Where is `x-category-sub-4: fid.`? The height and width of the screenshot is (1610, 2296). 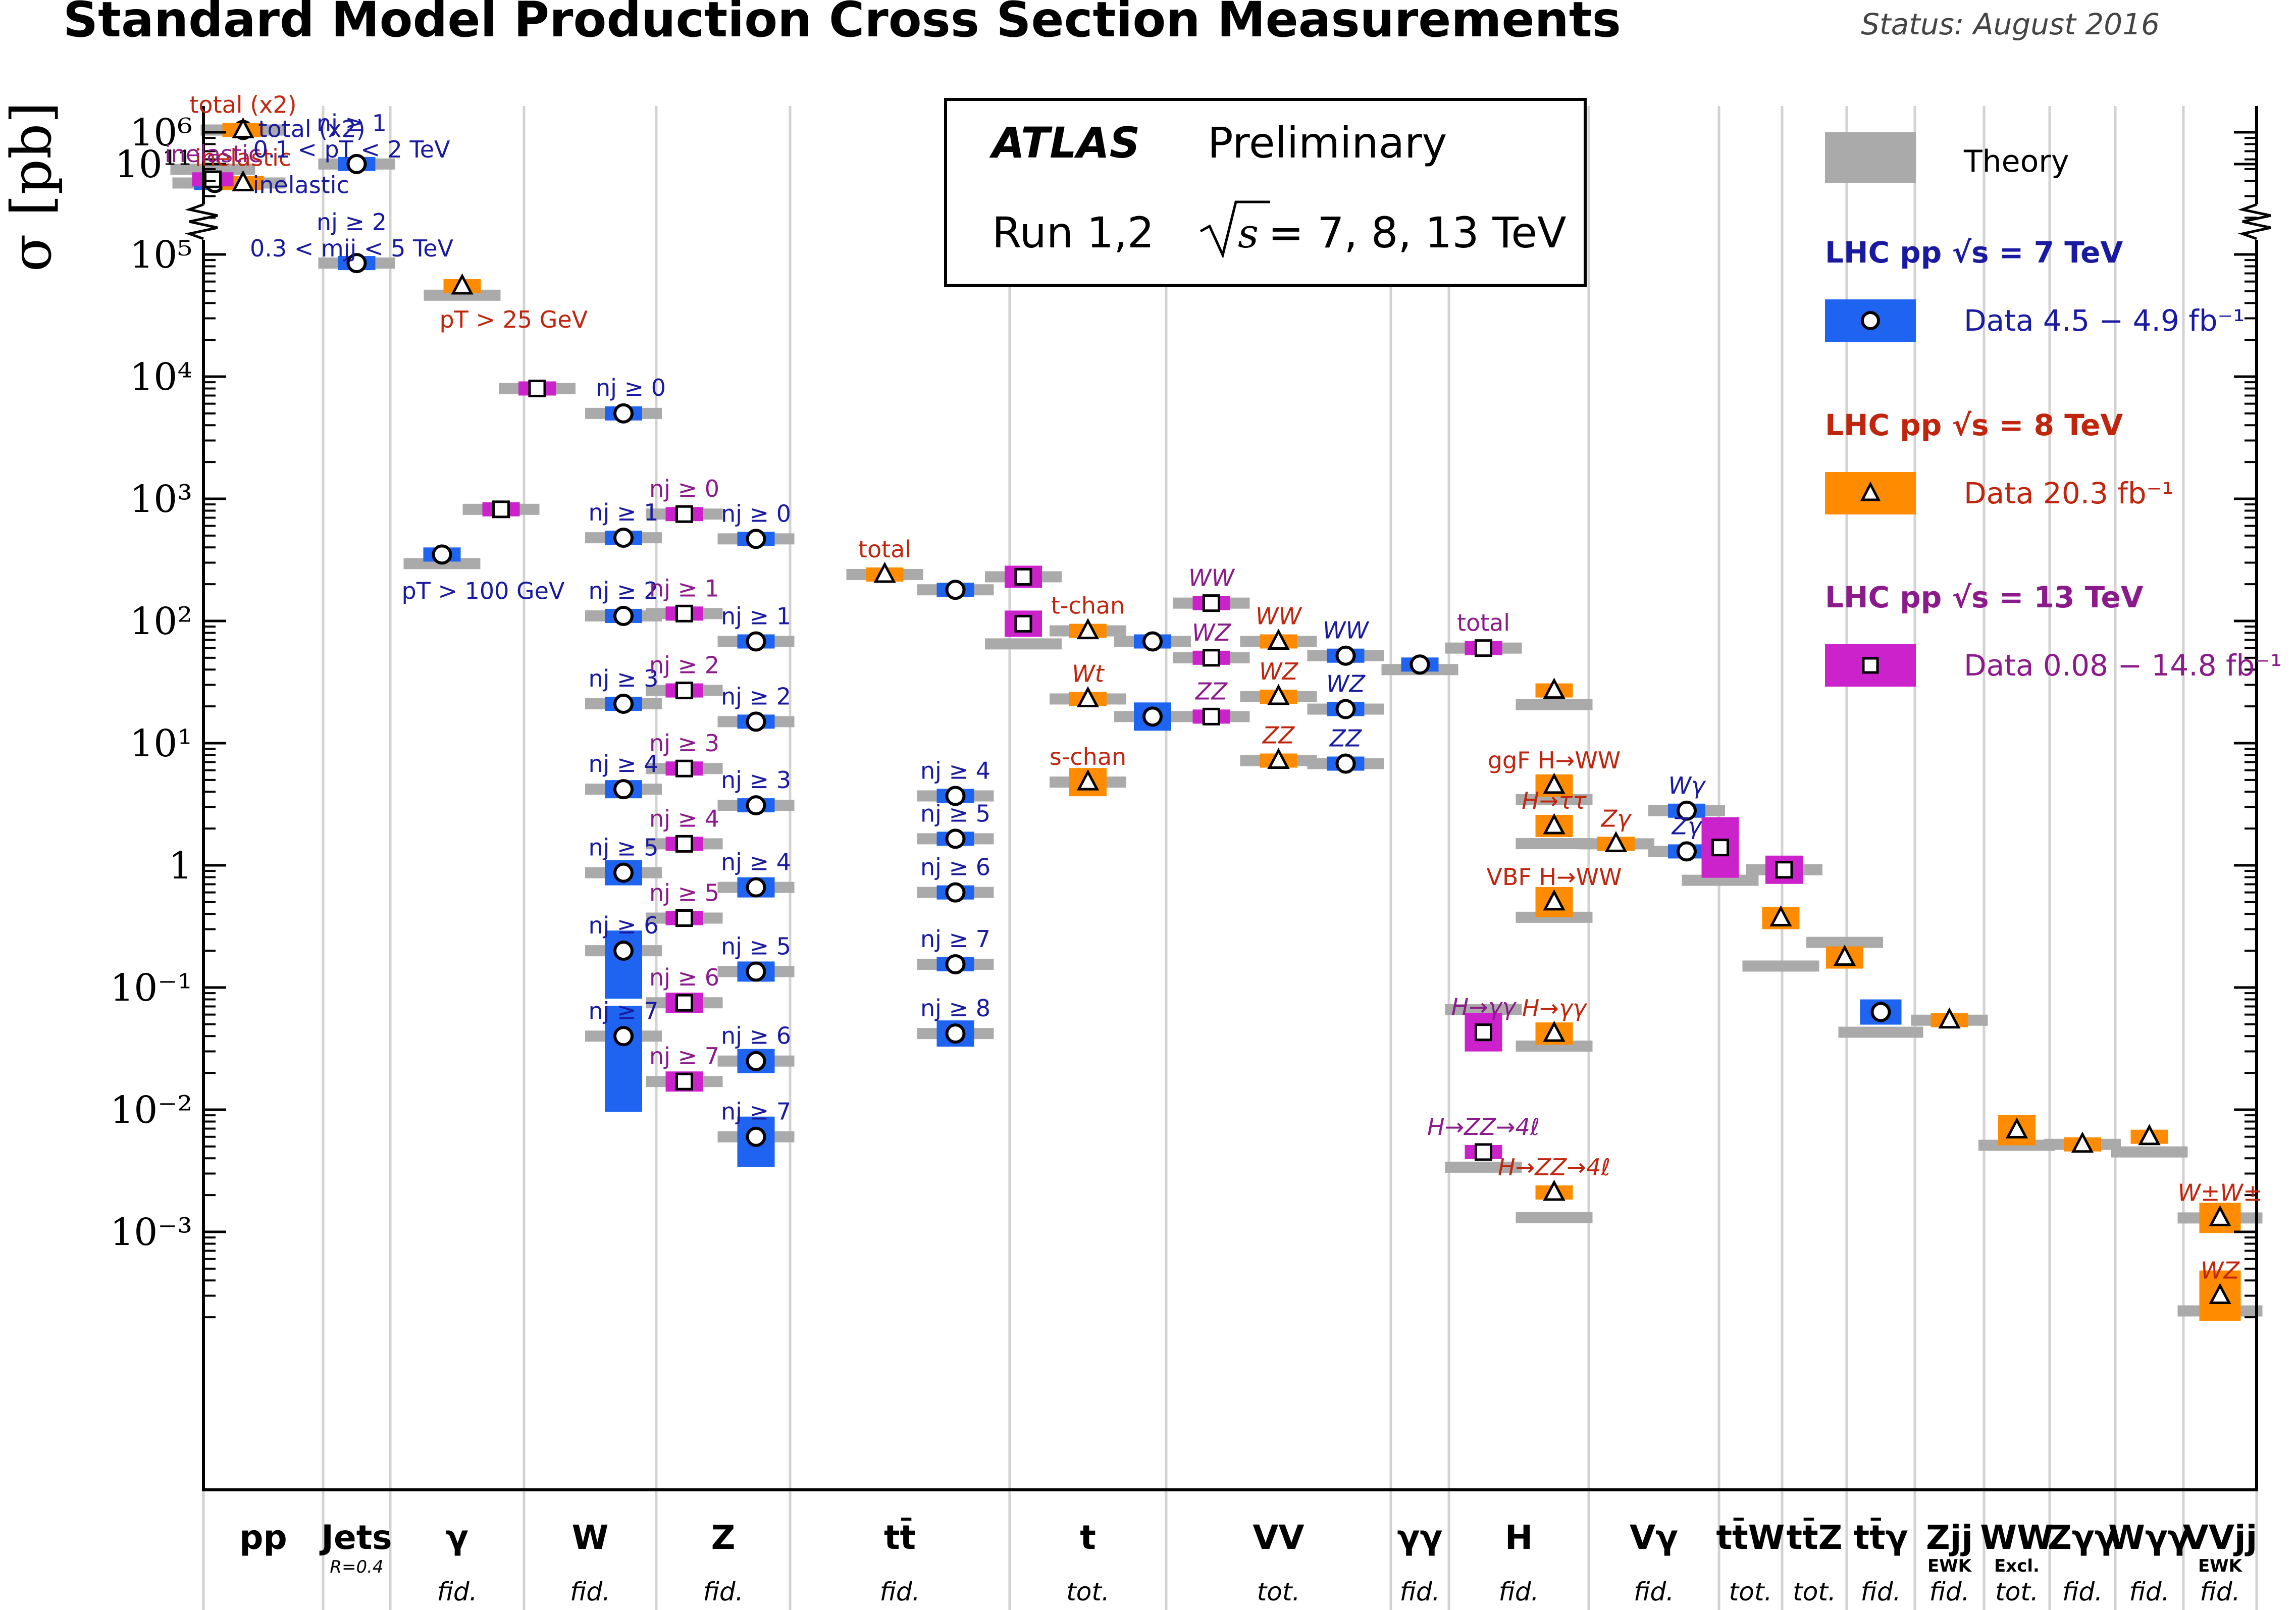 x-category-sub-4: fid. is located at coordinates (724, 1591).